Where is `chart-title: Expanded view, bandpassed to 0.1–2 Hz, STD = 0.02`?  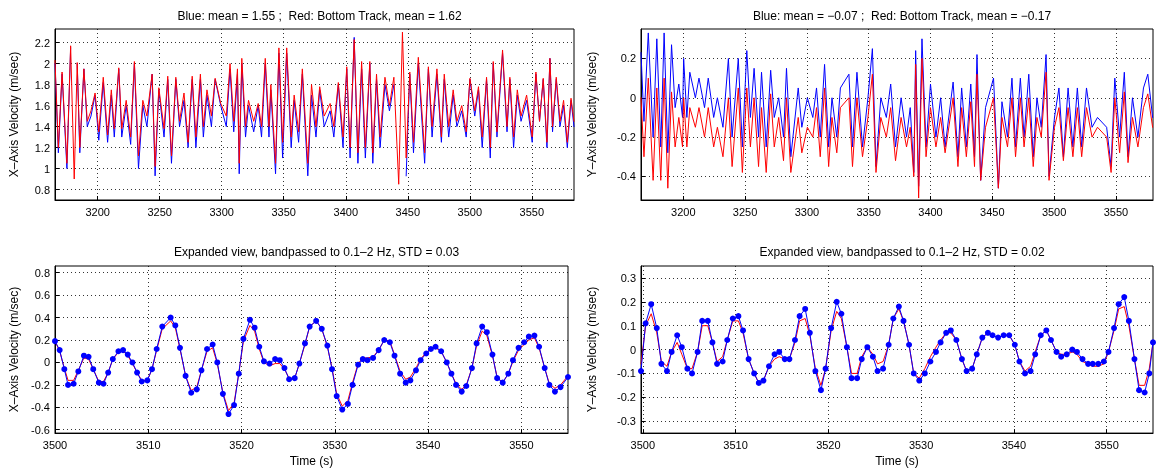 chart-title: Expanded view, bandpassed to 0.1–2 Hz, STD = 0.02 is located at coordinates (902, 252).